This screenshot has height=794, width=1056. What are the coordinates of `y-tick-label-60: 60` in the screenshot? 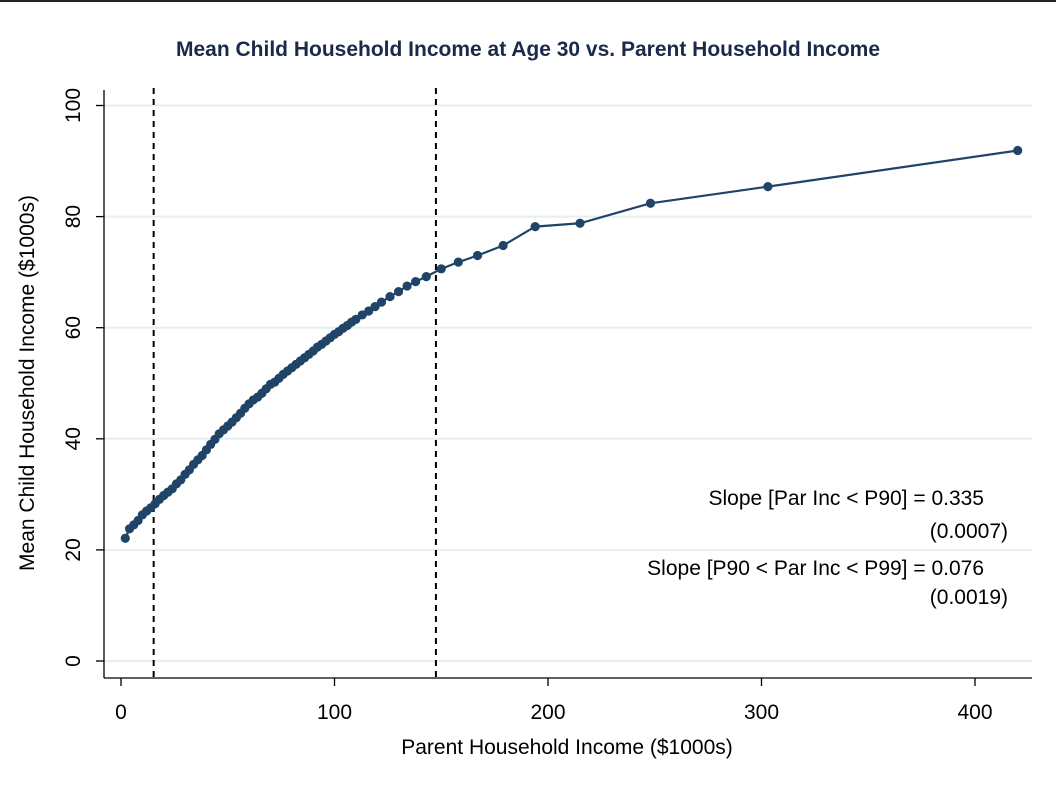 It's located at (73, 327).